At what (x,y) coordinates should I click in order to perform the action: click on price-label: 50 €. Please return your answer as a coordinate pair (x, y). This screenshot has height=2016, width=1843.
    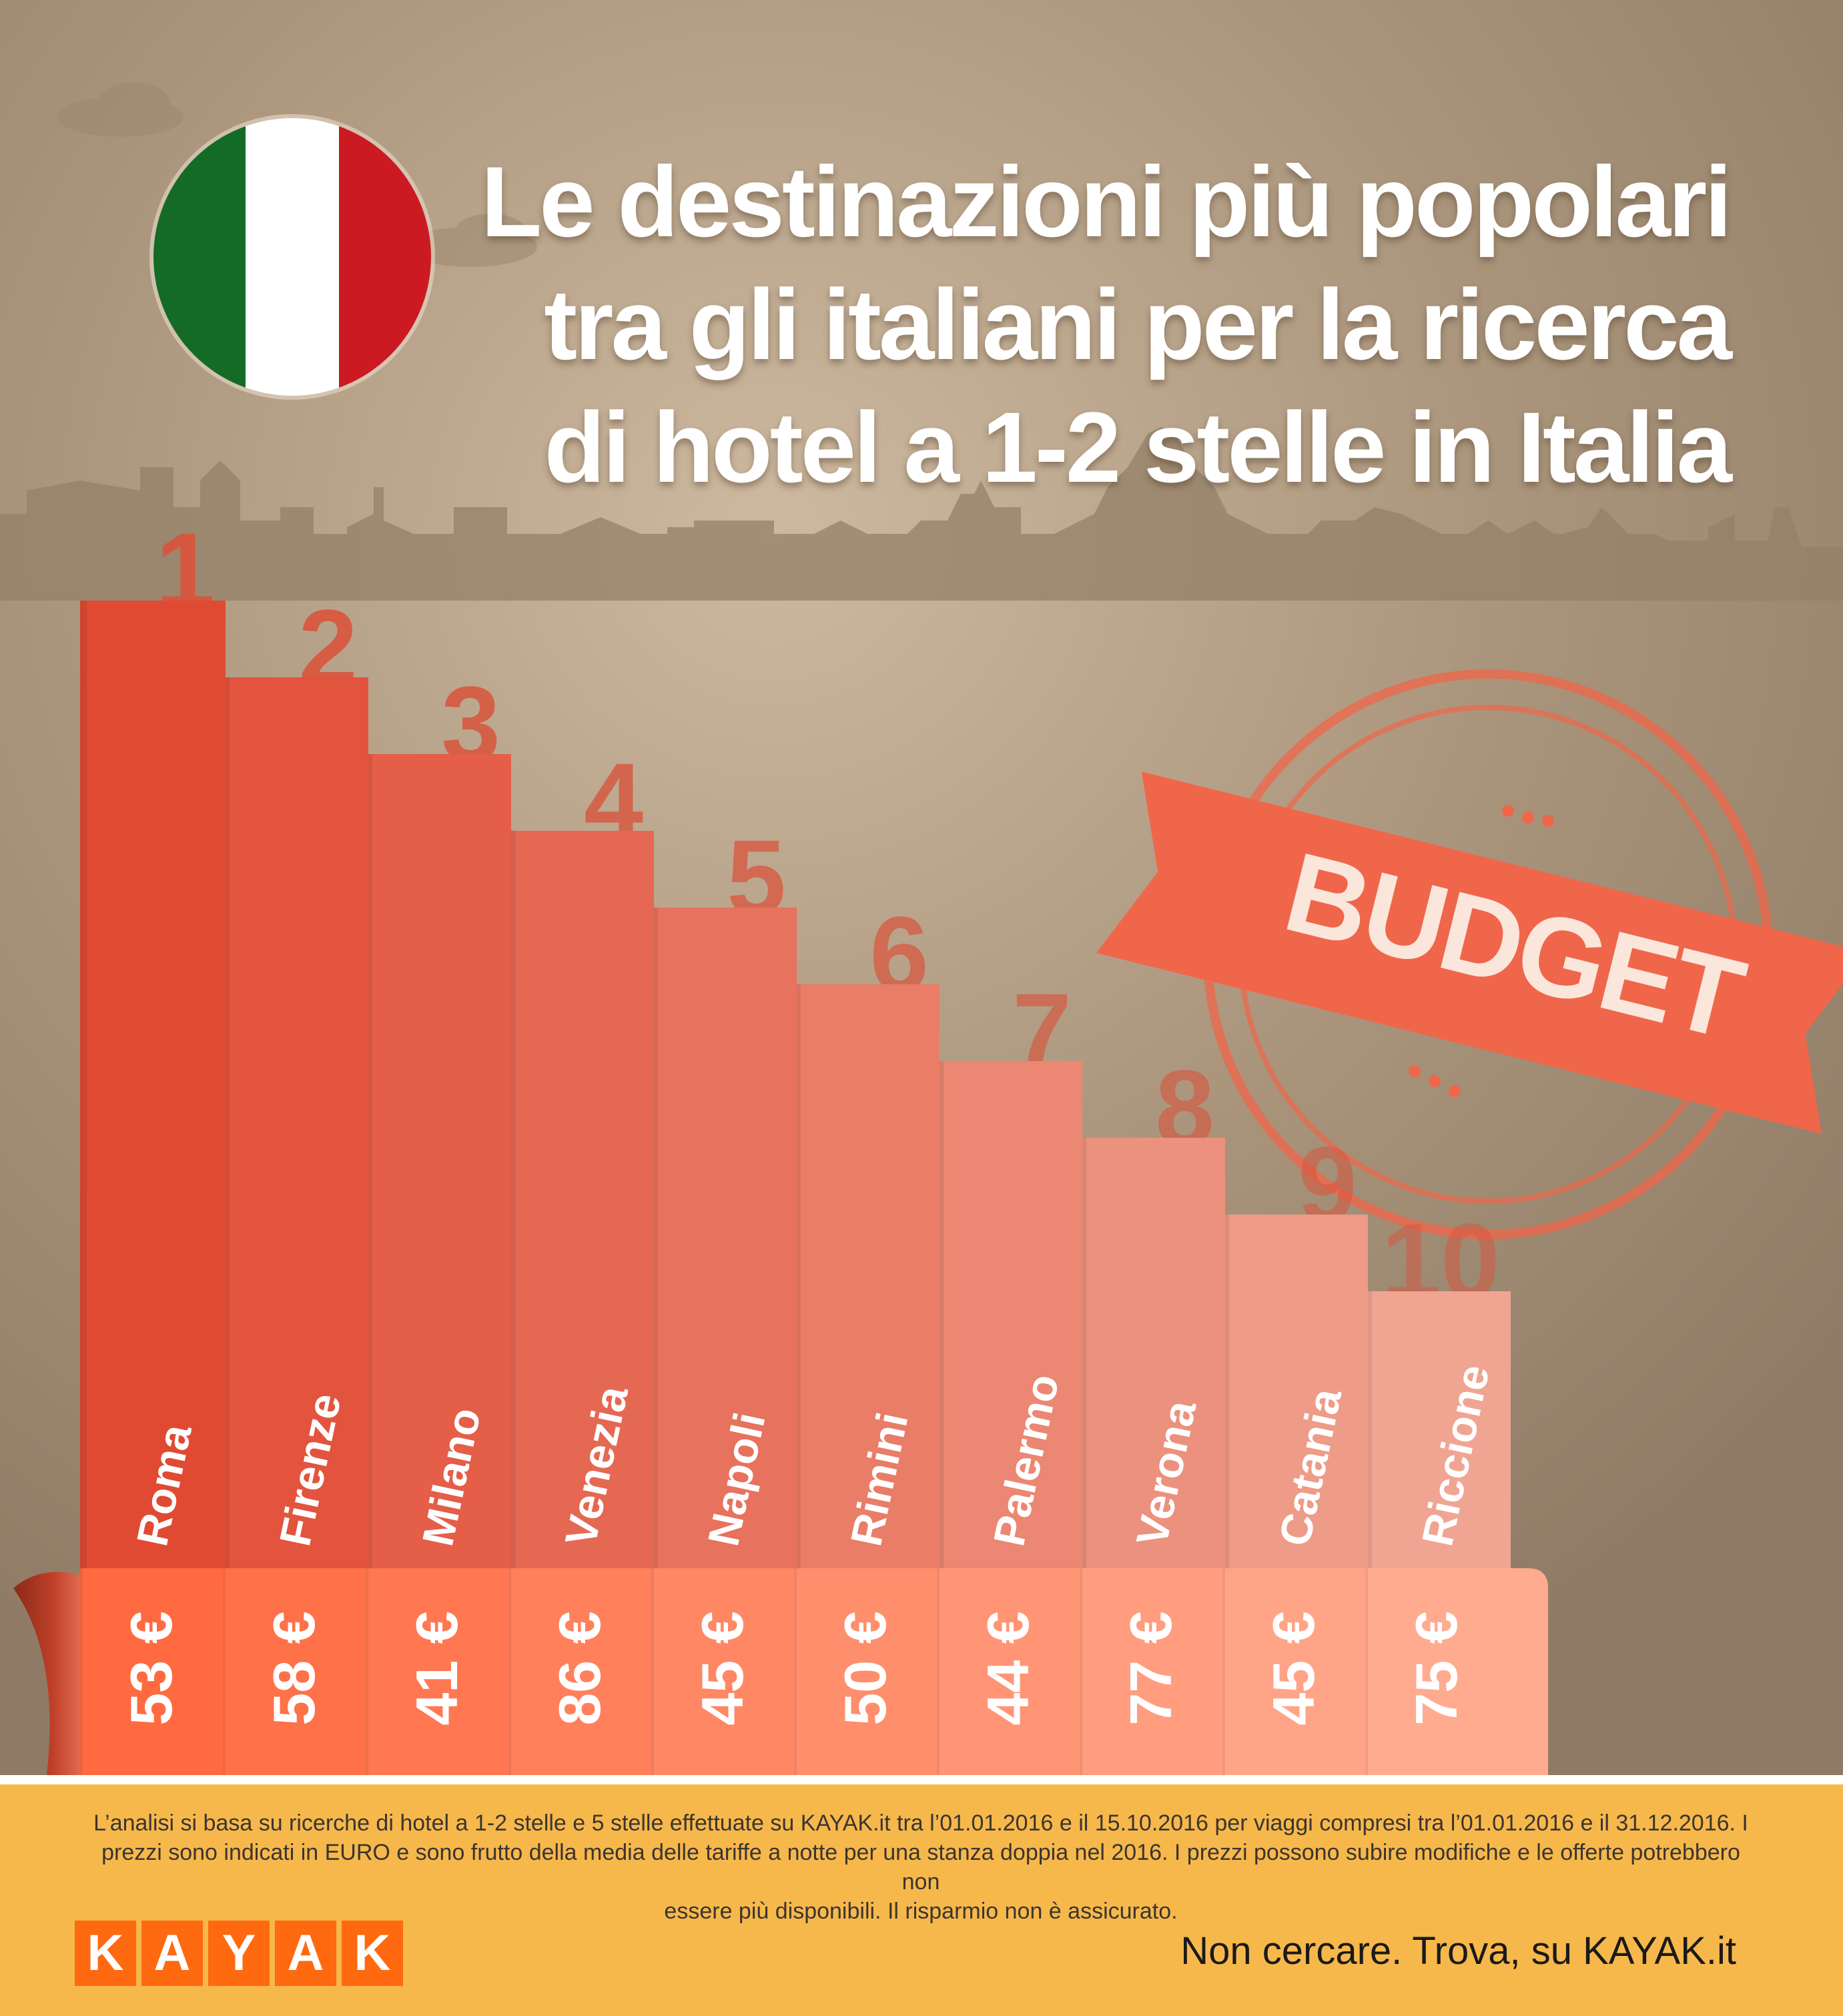
    Looking at the image, I should click on (865, 1668).